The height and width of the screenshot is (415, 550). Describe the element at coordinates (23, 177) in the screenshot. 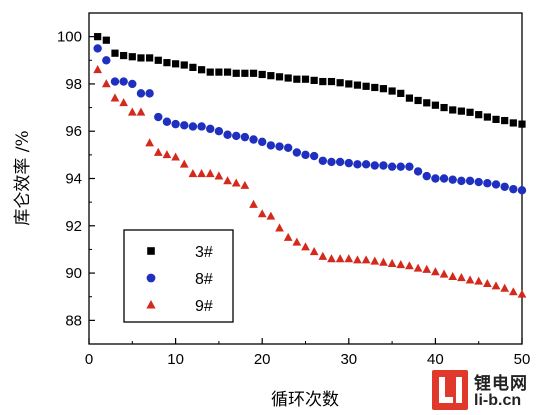

I see `y-axis-title: 库仑效率 /%` at that location.